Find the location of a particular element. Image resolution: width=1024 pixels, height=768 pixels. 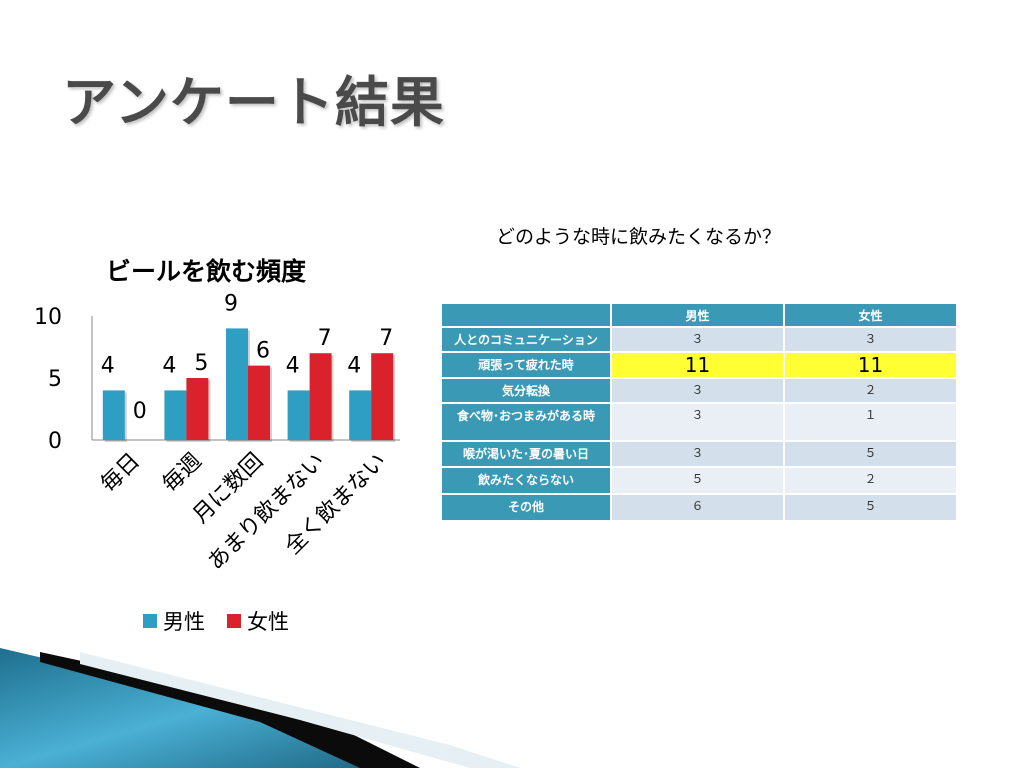

legend-item-male: 男性 is located at coordinates (174, 621).